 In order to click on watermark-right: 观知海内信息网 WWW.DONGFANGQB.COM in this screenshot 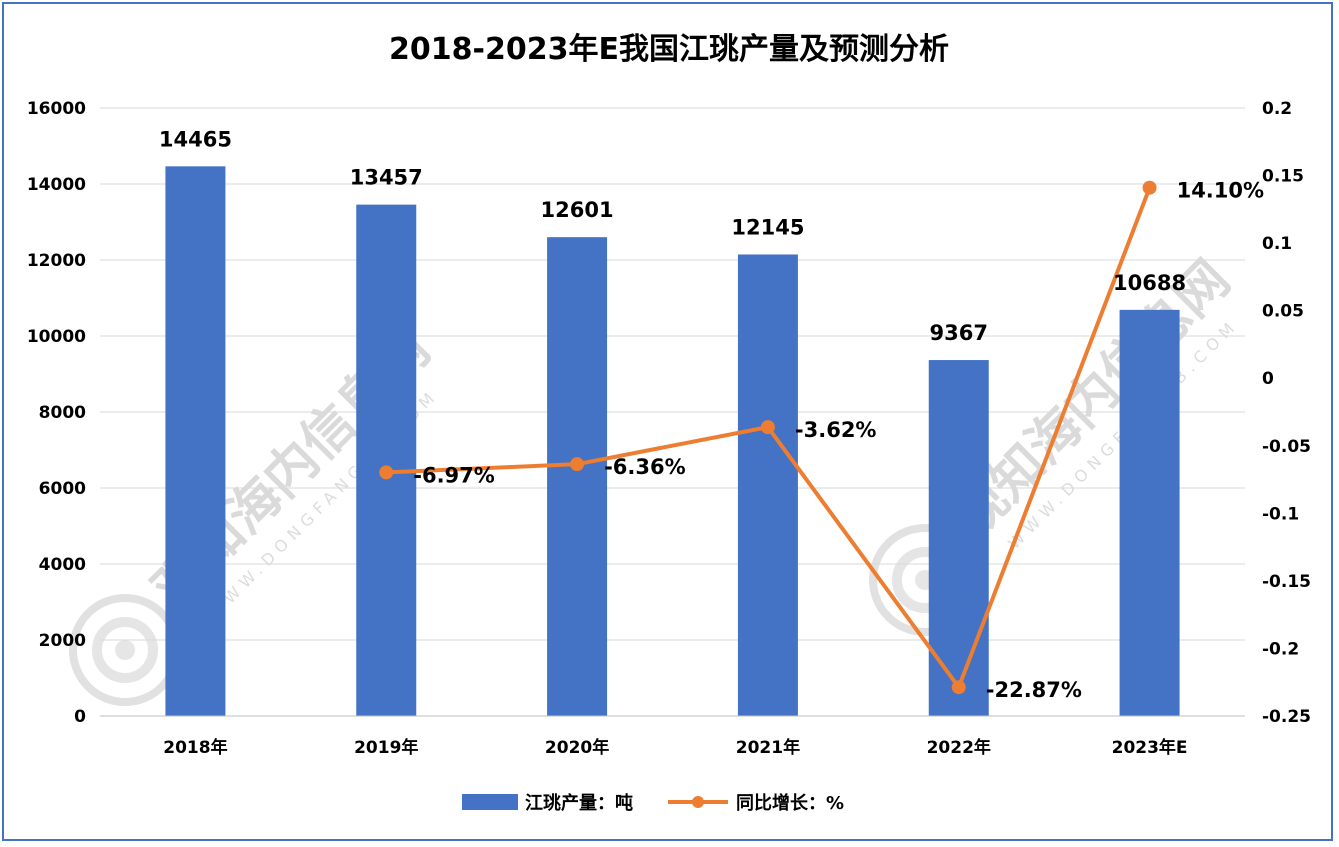, I will do `click(1055, 442)`.